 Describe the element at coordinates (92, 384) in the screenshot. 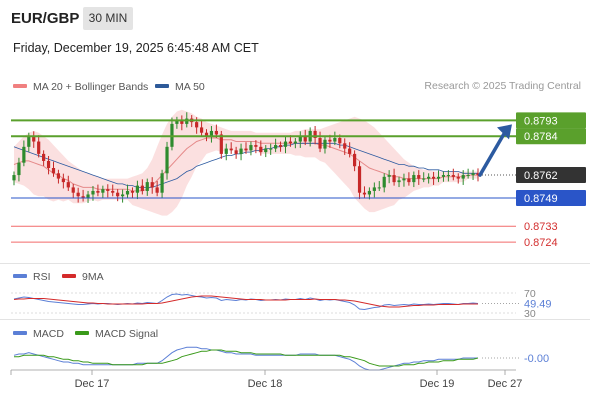

I see `x-tick-label: Dec 17` at that location.